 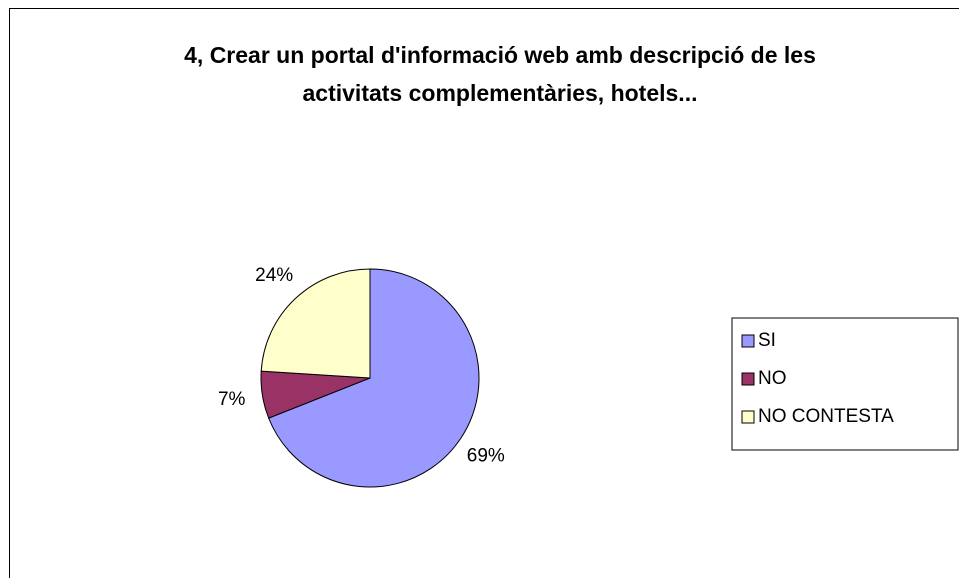 What do you see at coordinates (826, 416) in the screenshot?
I see `legend-label: NO CONTESTA` at bounding box center [826, 416].